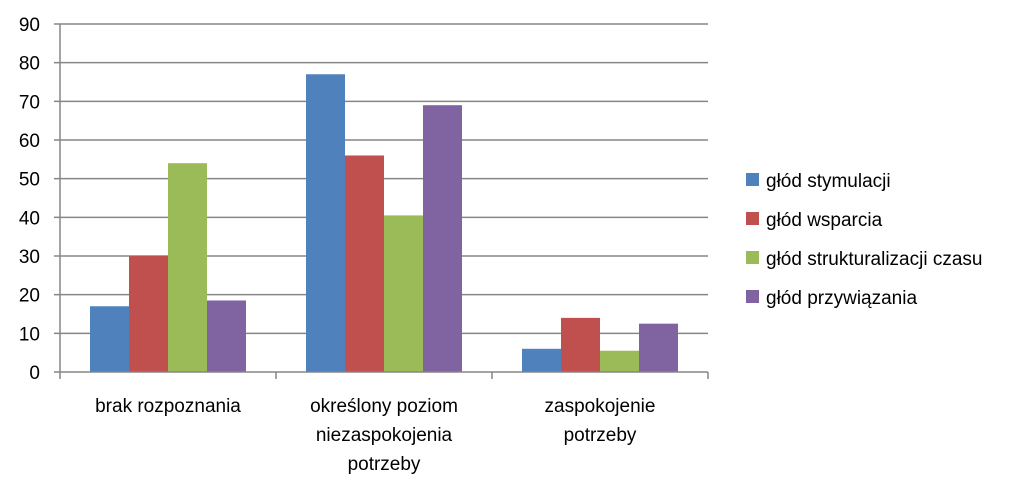  Describe the element at coordinates (34, 373) in the screenshot. I see `y-tick-label: 0` at that location.